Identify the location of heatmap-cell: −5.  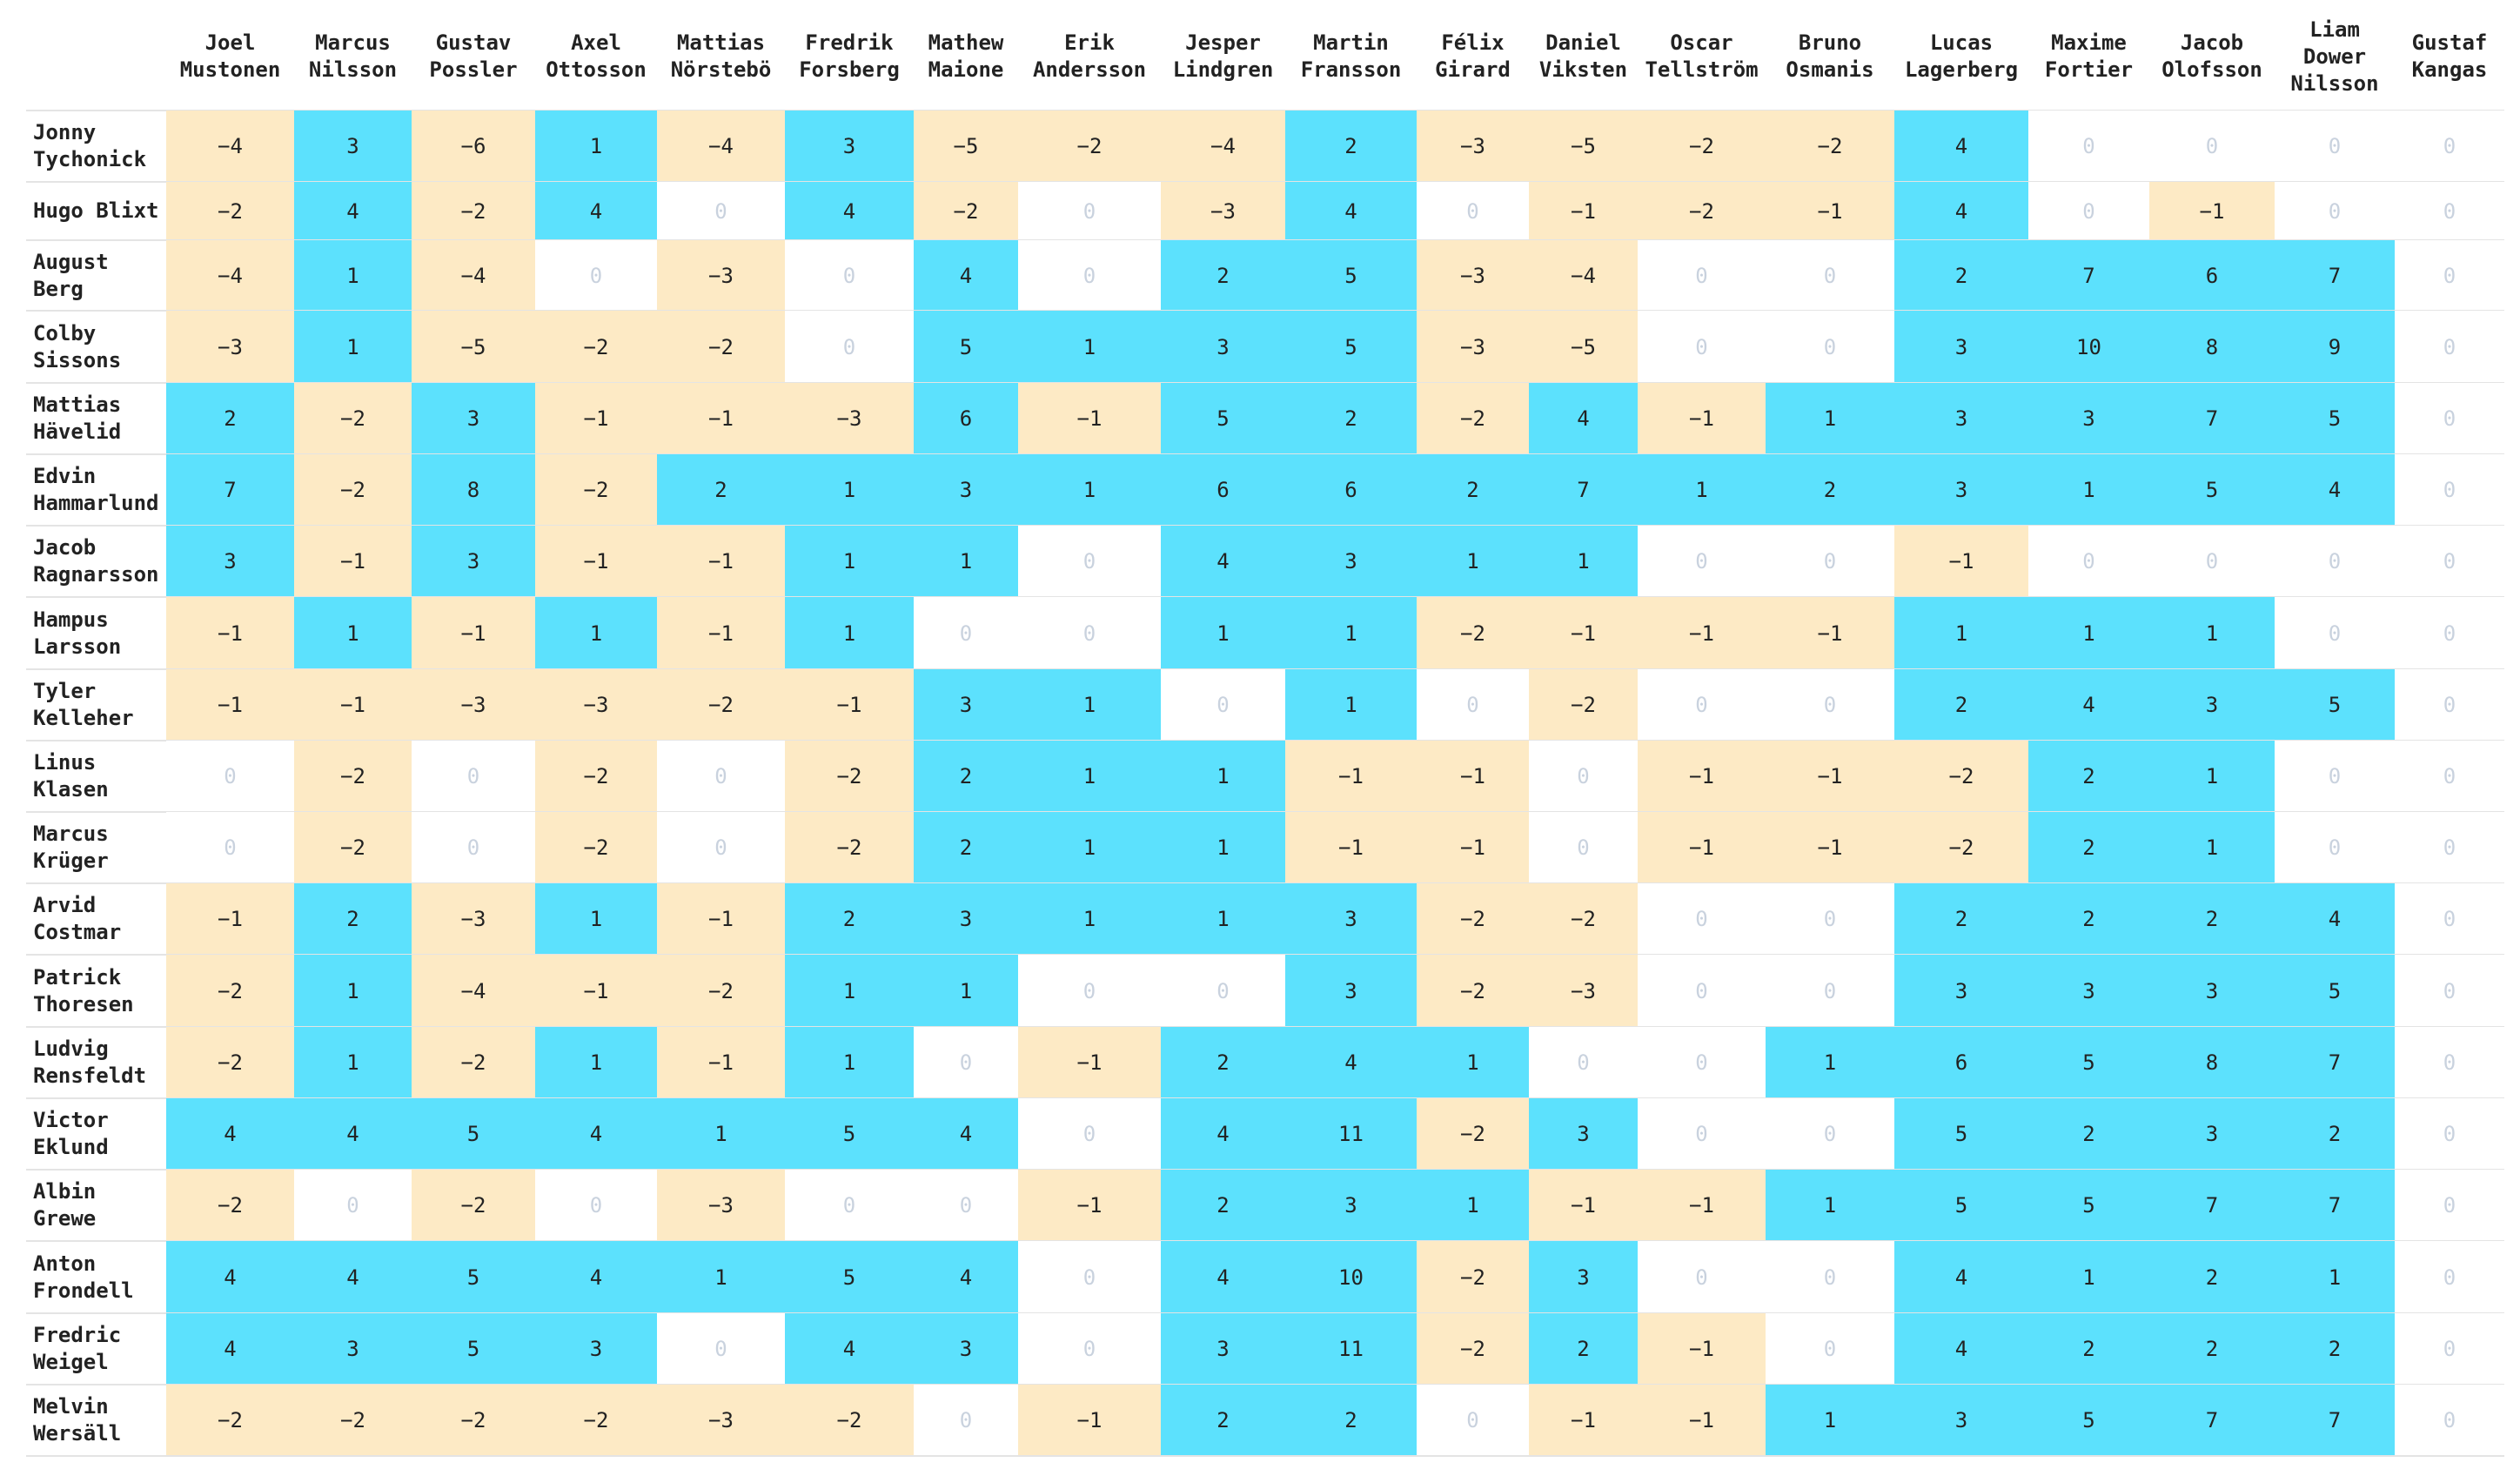
(473, 347).